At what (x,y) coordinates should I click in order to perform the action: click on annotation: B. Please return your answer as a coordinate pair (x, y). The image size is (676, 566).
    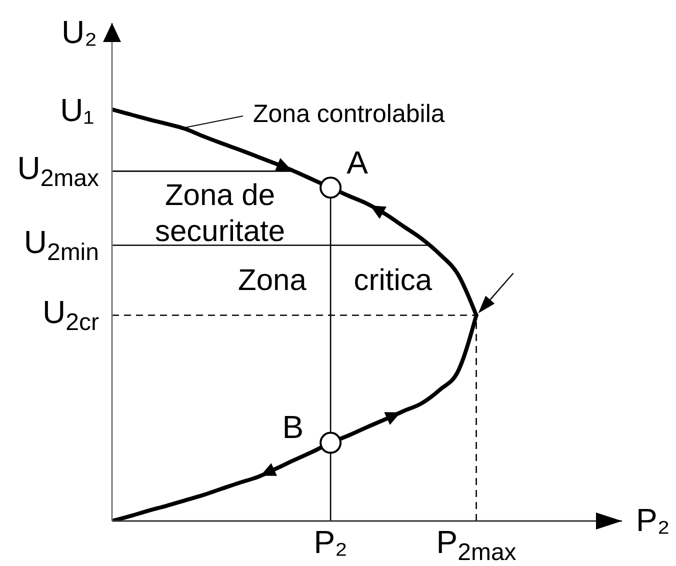
    Looking at the image, I should click on (293, 426).